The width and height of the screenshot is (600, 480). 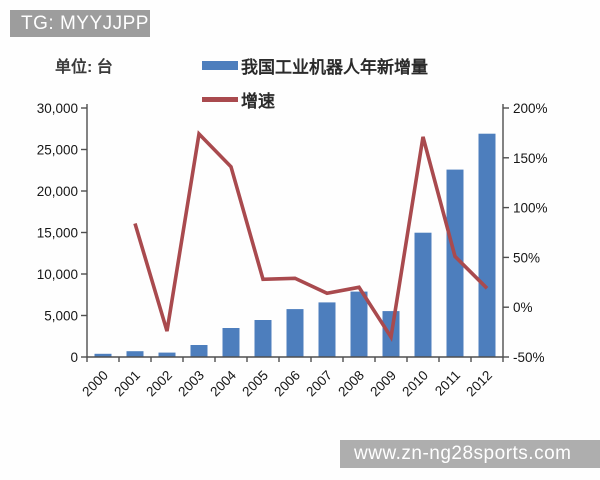 What do you see at coordinates (57, 191) in the screenshot?
I see `y-left-tick-label: 20,000` at bounding box center [57, 191].